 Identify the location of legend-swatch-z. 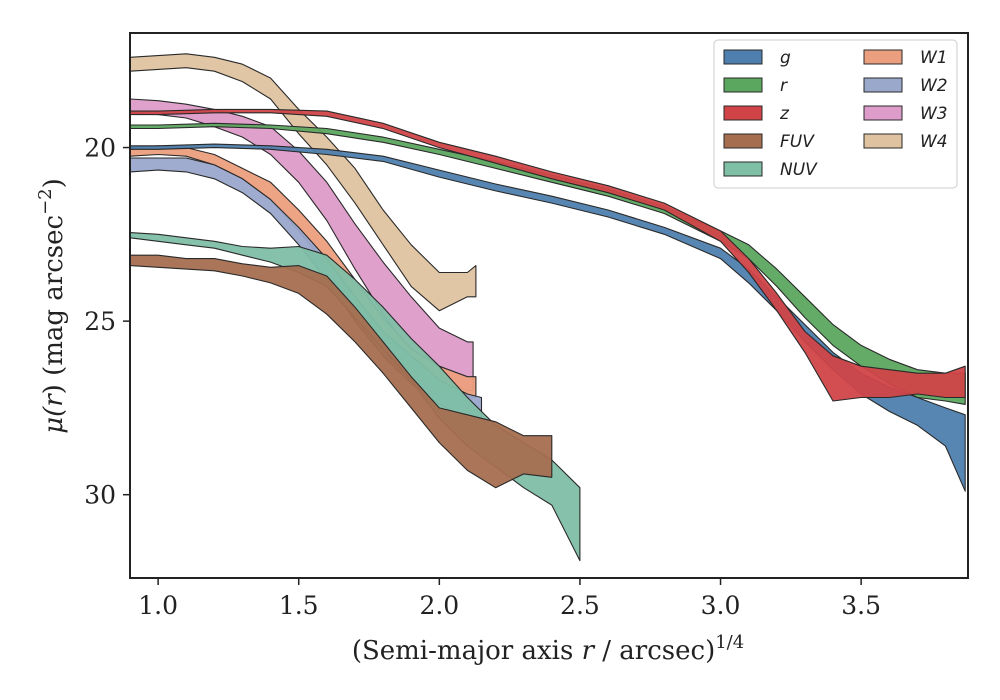
(743, 113).